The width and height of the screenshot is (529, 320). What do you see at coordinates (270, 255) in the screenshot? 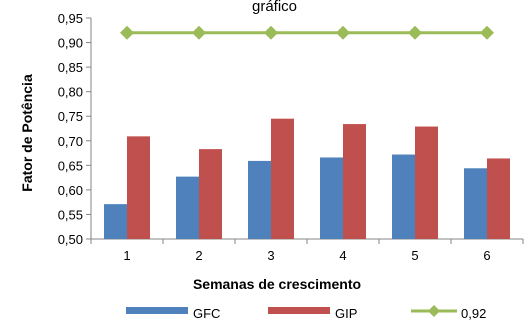
I see `x-tick-label: 3` at bounding box center [270, 255].